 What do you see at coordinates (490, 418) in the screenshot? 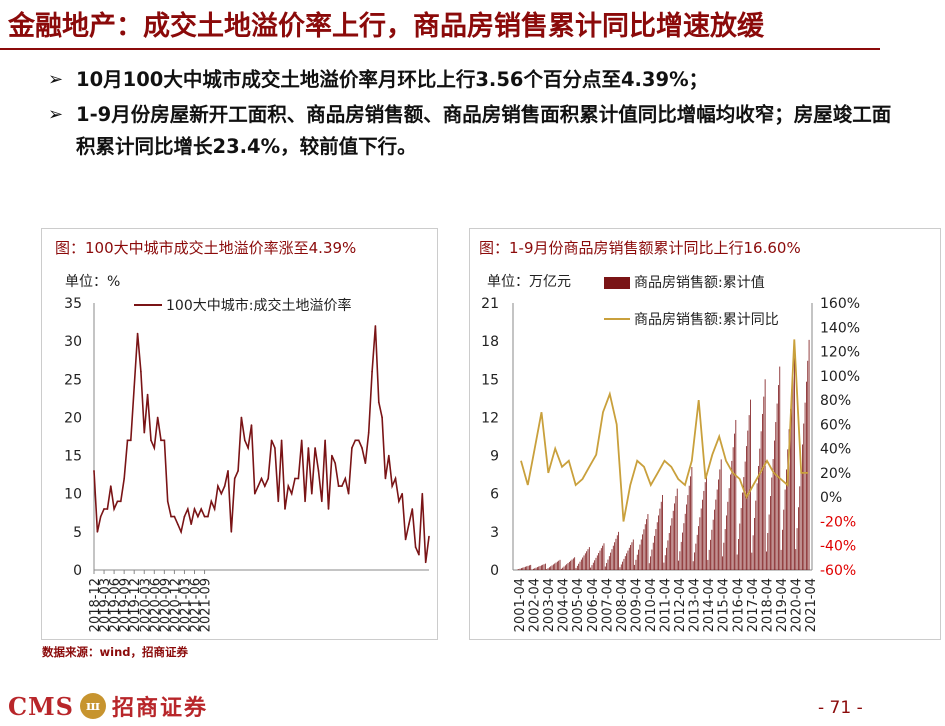
I see `y-left-tick-label: 12` at bounding box center [490, 418].